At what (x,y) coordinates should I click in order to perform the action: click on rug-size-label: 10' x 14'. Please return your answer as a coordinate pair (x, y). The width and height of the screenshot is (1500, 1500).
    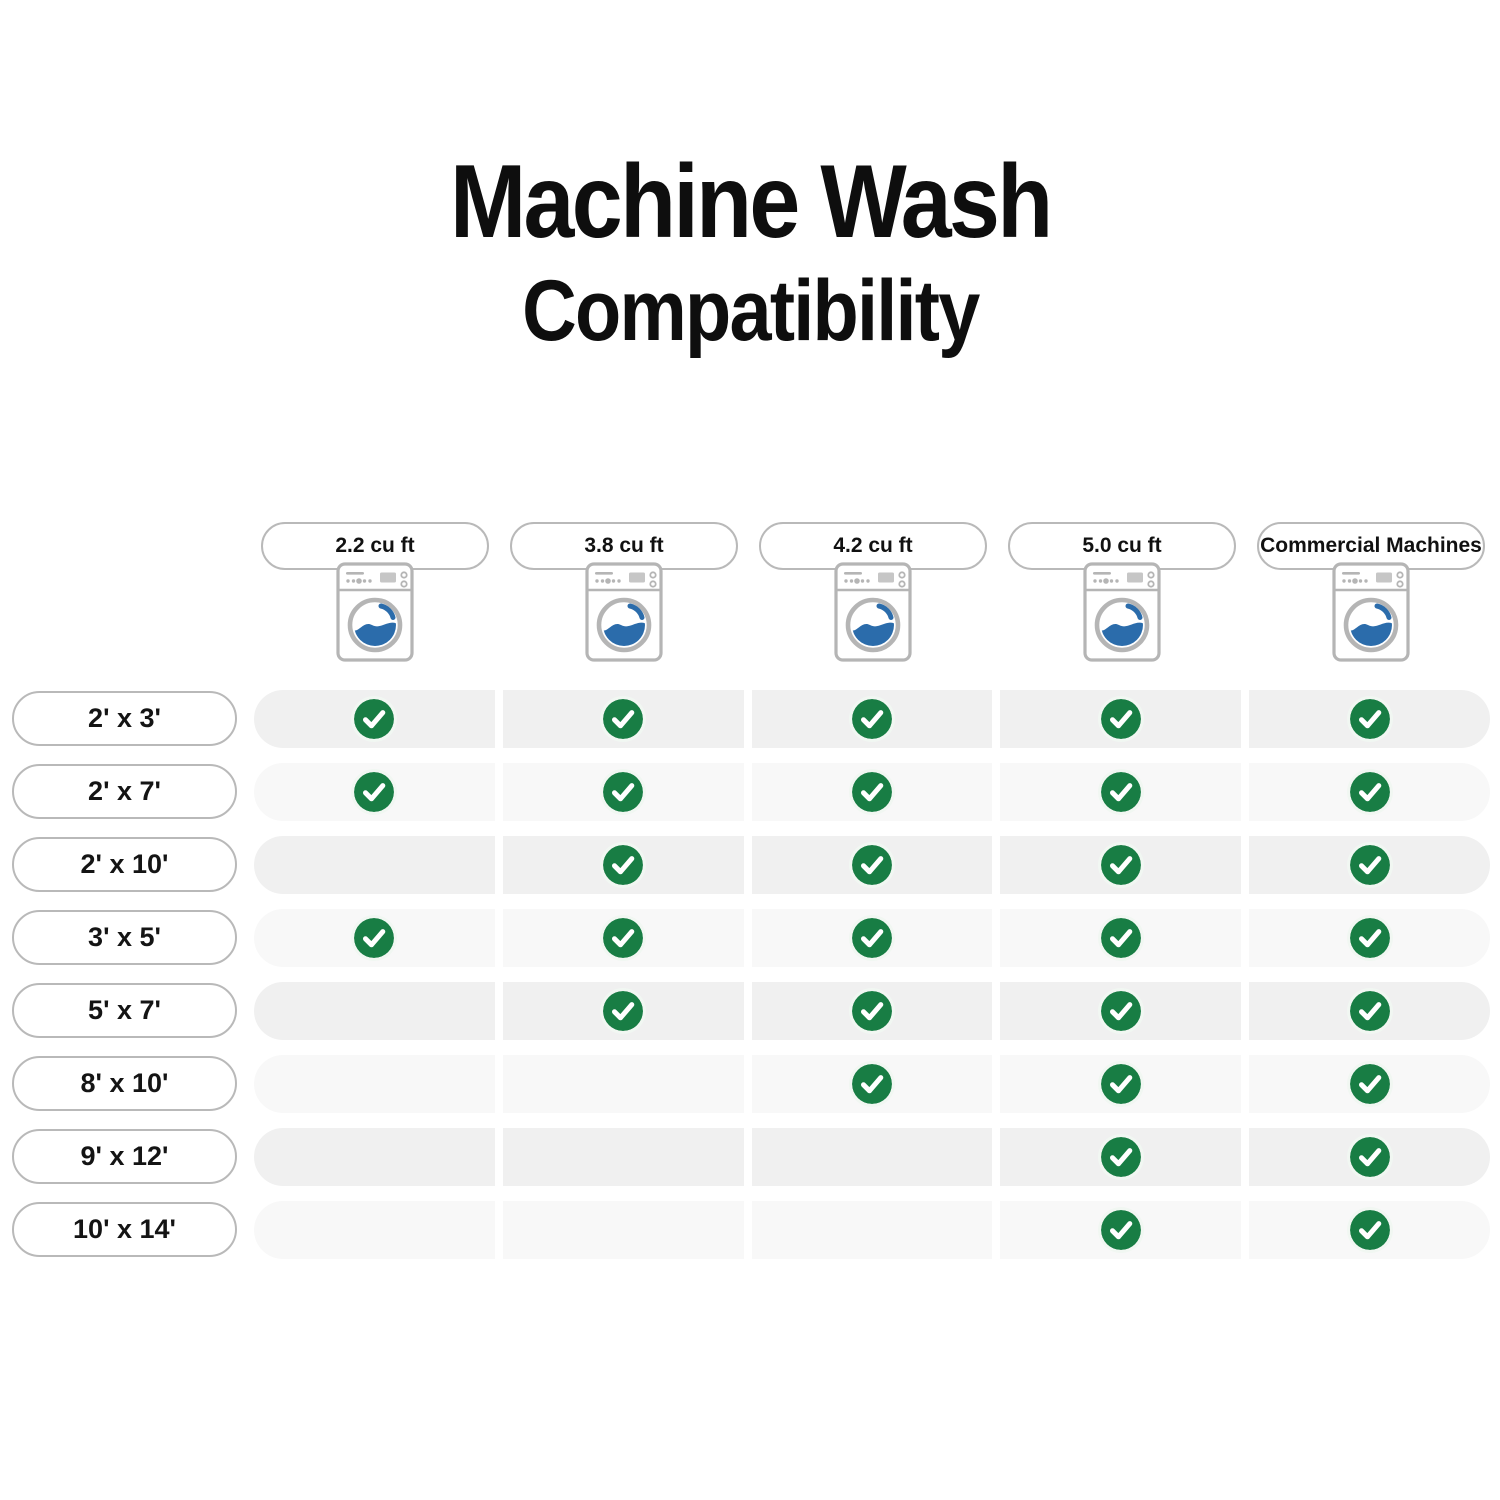
    Looking at the image, I should click on (124, 1229).